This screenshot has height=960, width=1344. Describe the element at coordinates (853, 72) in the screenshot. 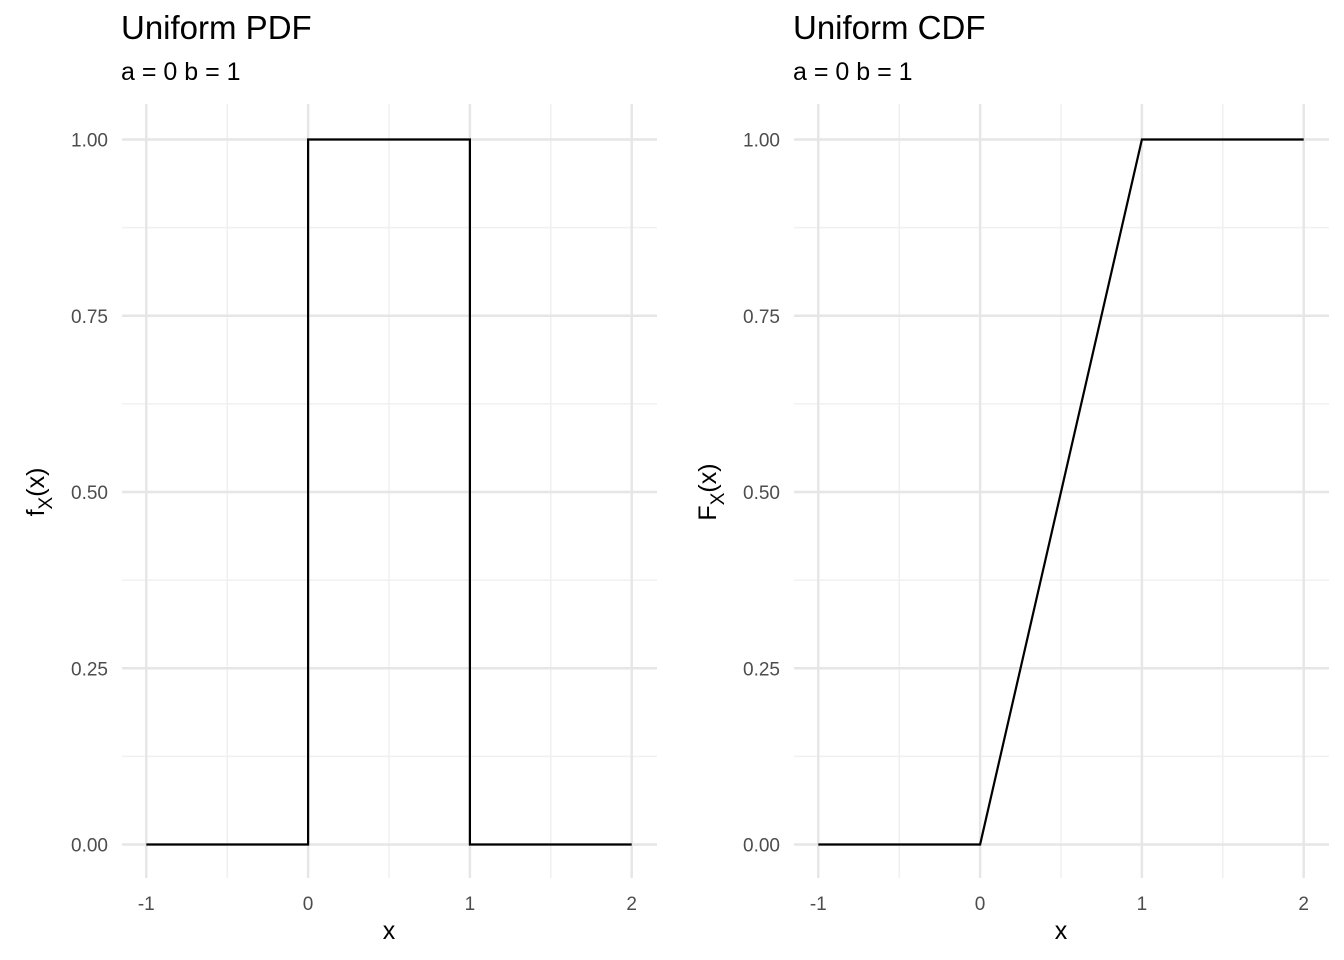

I see `cdf-chart-subtitle: a = 0 b = 1` at that location.